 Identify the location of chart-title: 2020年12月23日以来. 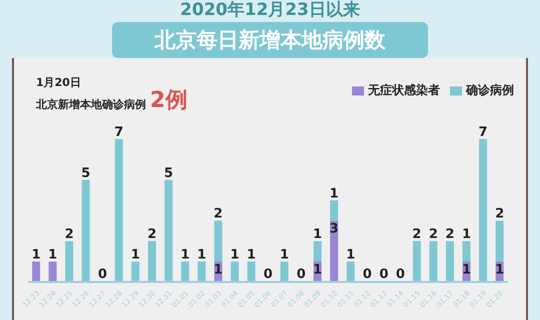
(270, 10).